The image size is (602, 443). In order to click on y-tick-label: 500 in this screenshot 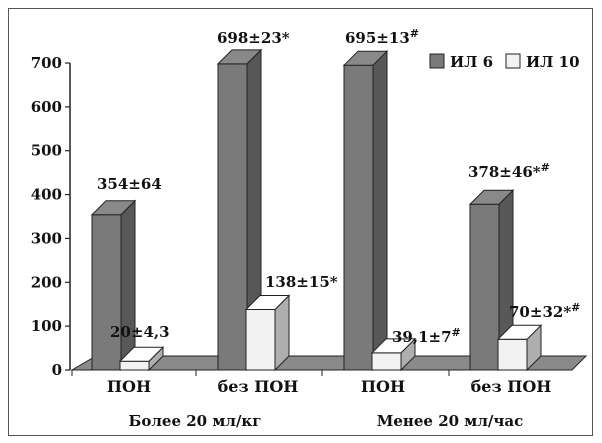, I will do `click(46, 151)`.